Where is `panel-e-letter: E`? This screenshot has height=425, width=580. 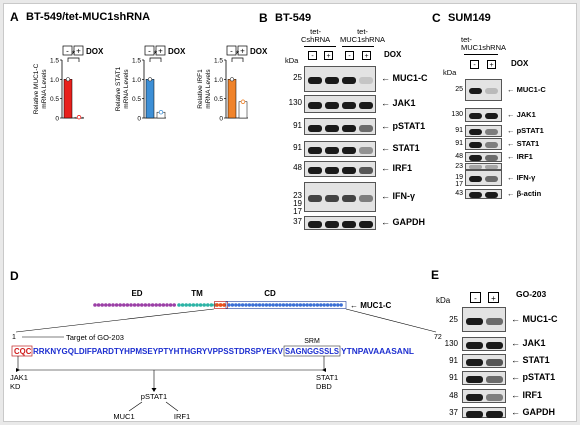 panel-e-letter: E is located at coordinates (435, 275).